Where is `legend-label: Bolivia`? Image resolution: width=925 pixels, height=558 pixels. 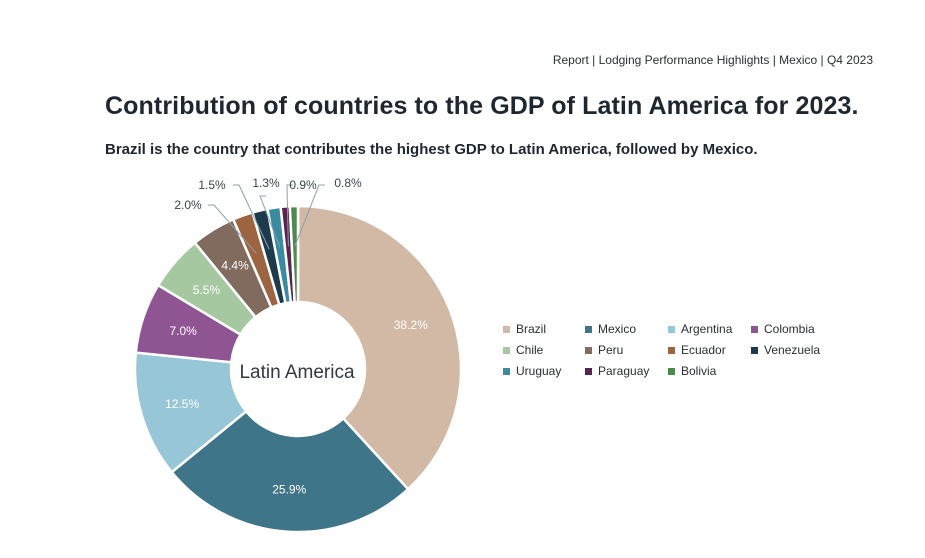
legend-label: Bolivia is located at coordinates (699, 371).